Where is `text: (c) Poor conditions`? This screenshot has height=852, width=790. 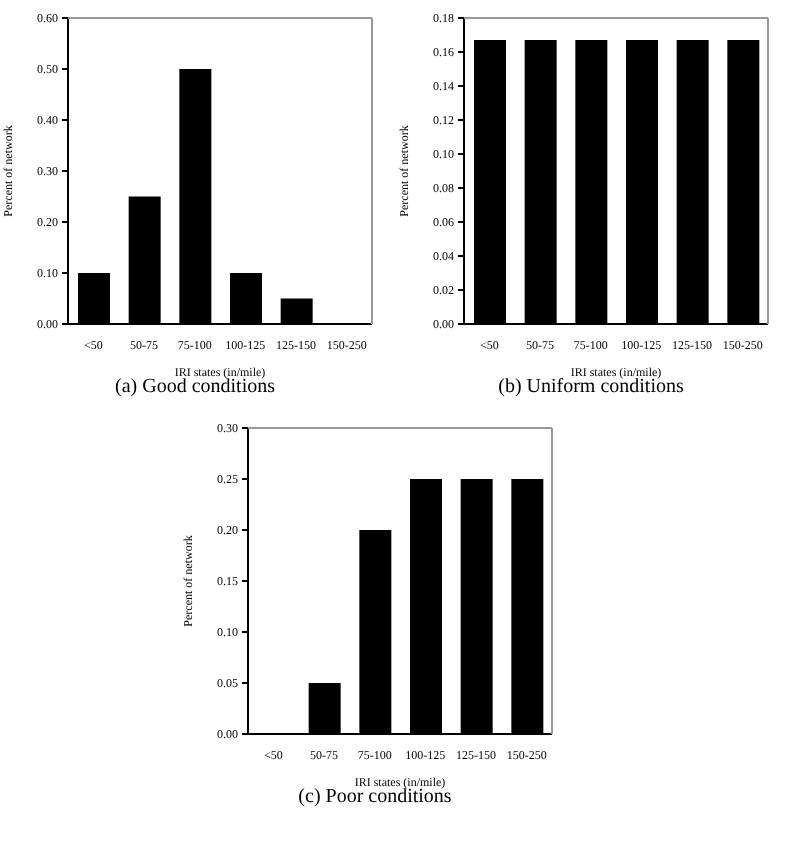 text: (c) Poor conditions is located at coordinates (375, 797).